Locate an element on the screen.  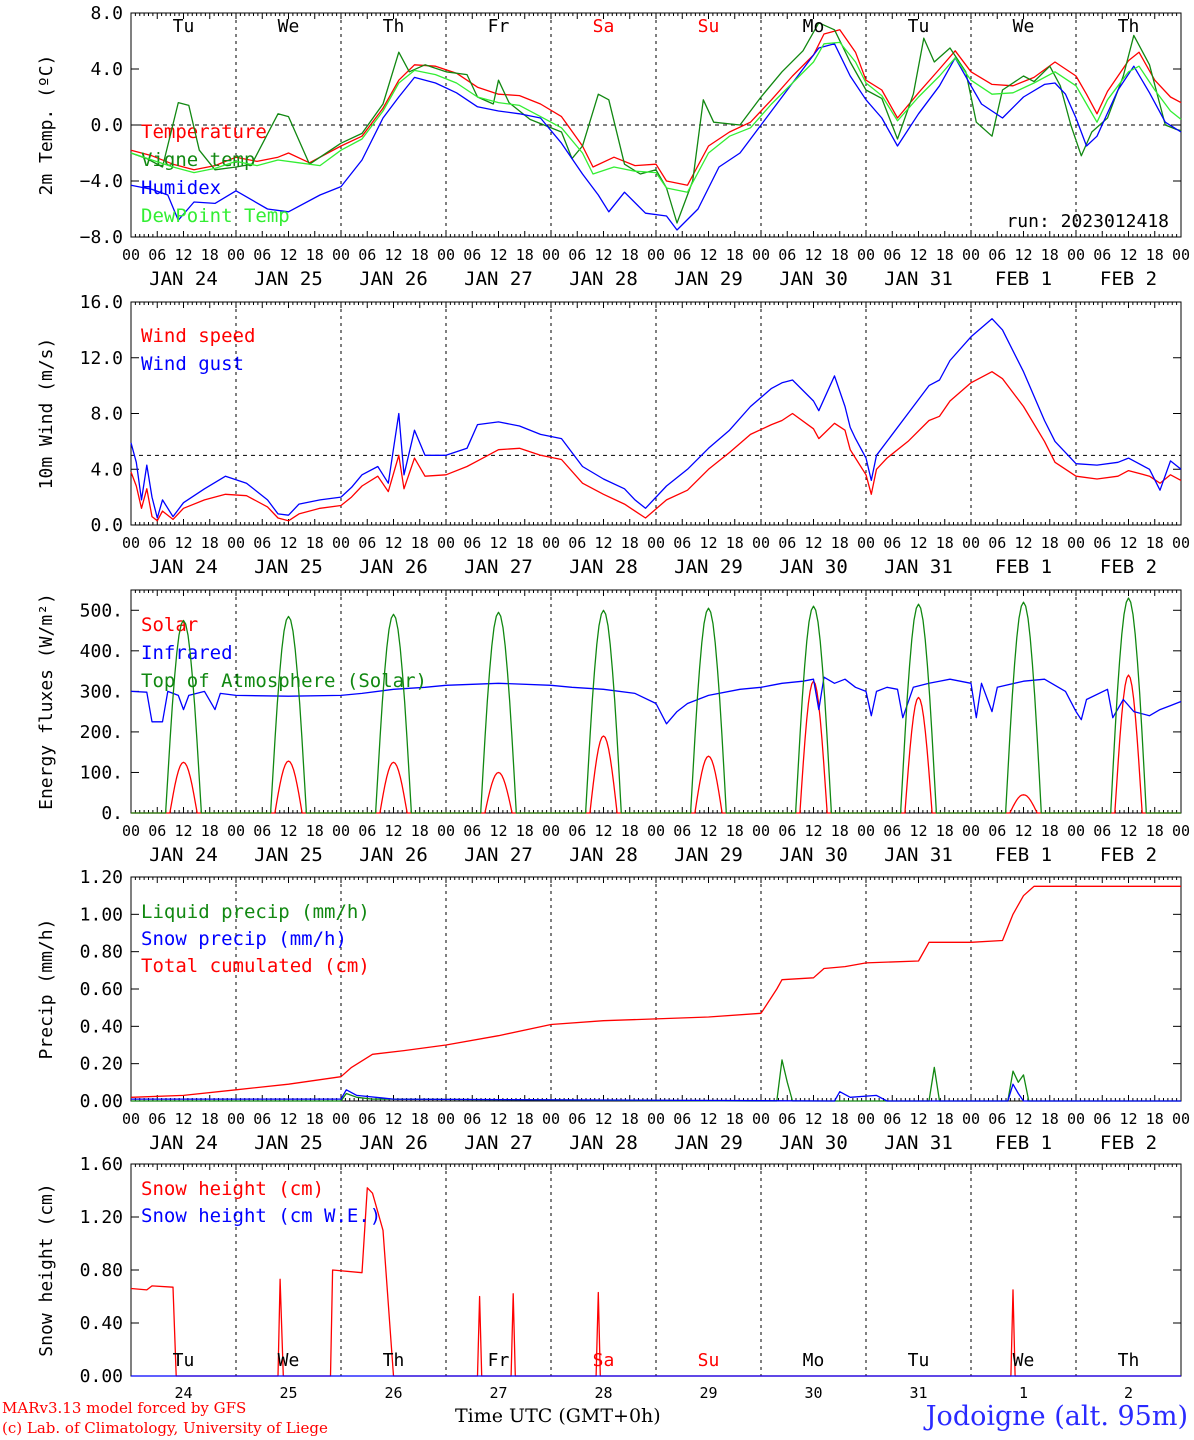
y-tick-label: 0.20 is located at coordinates (101, 1064).